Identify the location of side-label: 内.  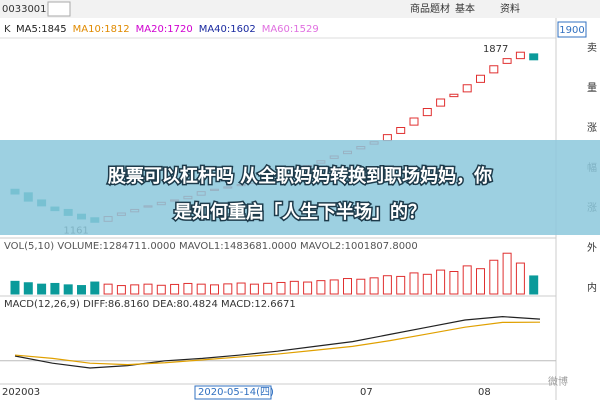
(592, 287).